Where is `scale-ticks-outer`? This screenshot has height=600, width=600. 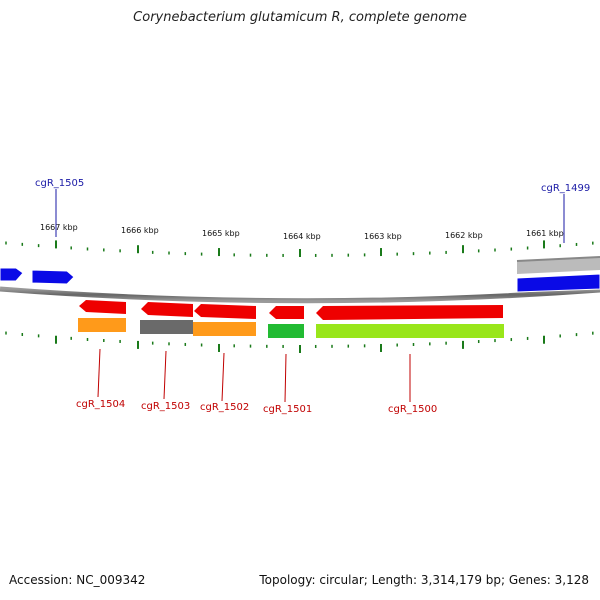 scale-ticks-outer is located at coordinates (299, 248).